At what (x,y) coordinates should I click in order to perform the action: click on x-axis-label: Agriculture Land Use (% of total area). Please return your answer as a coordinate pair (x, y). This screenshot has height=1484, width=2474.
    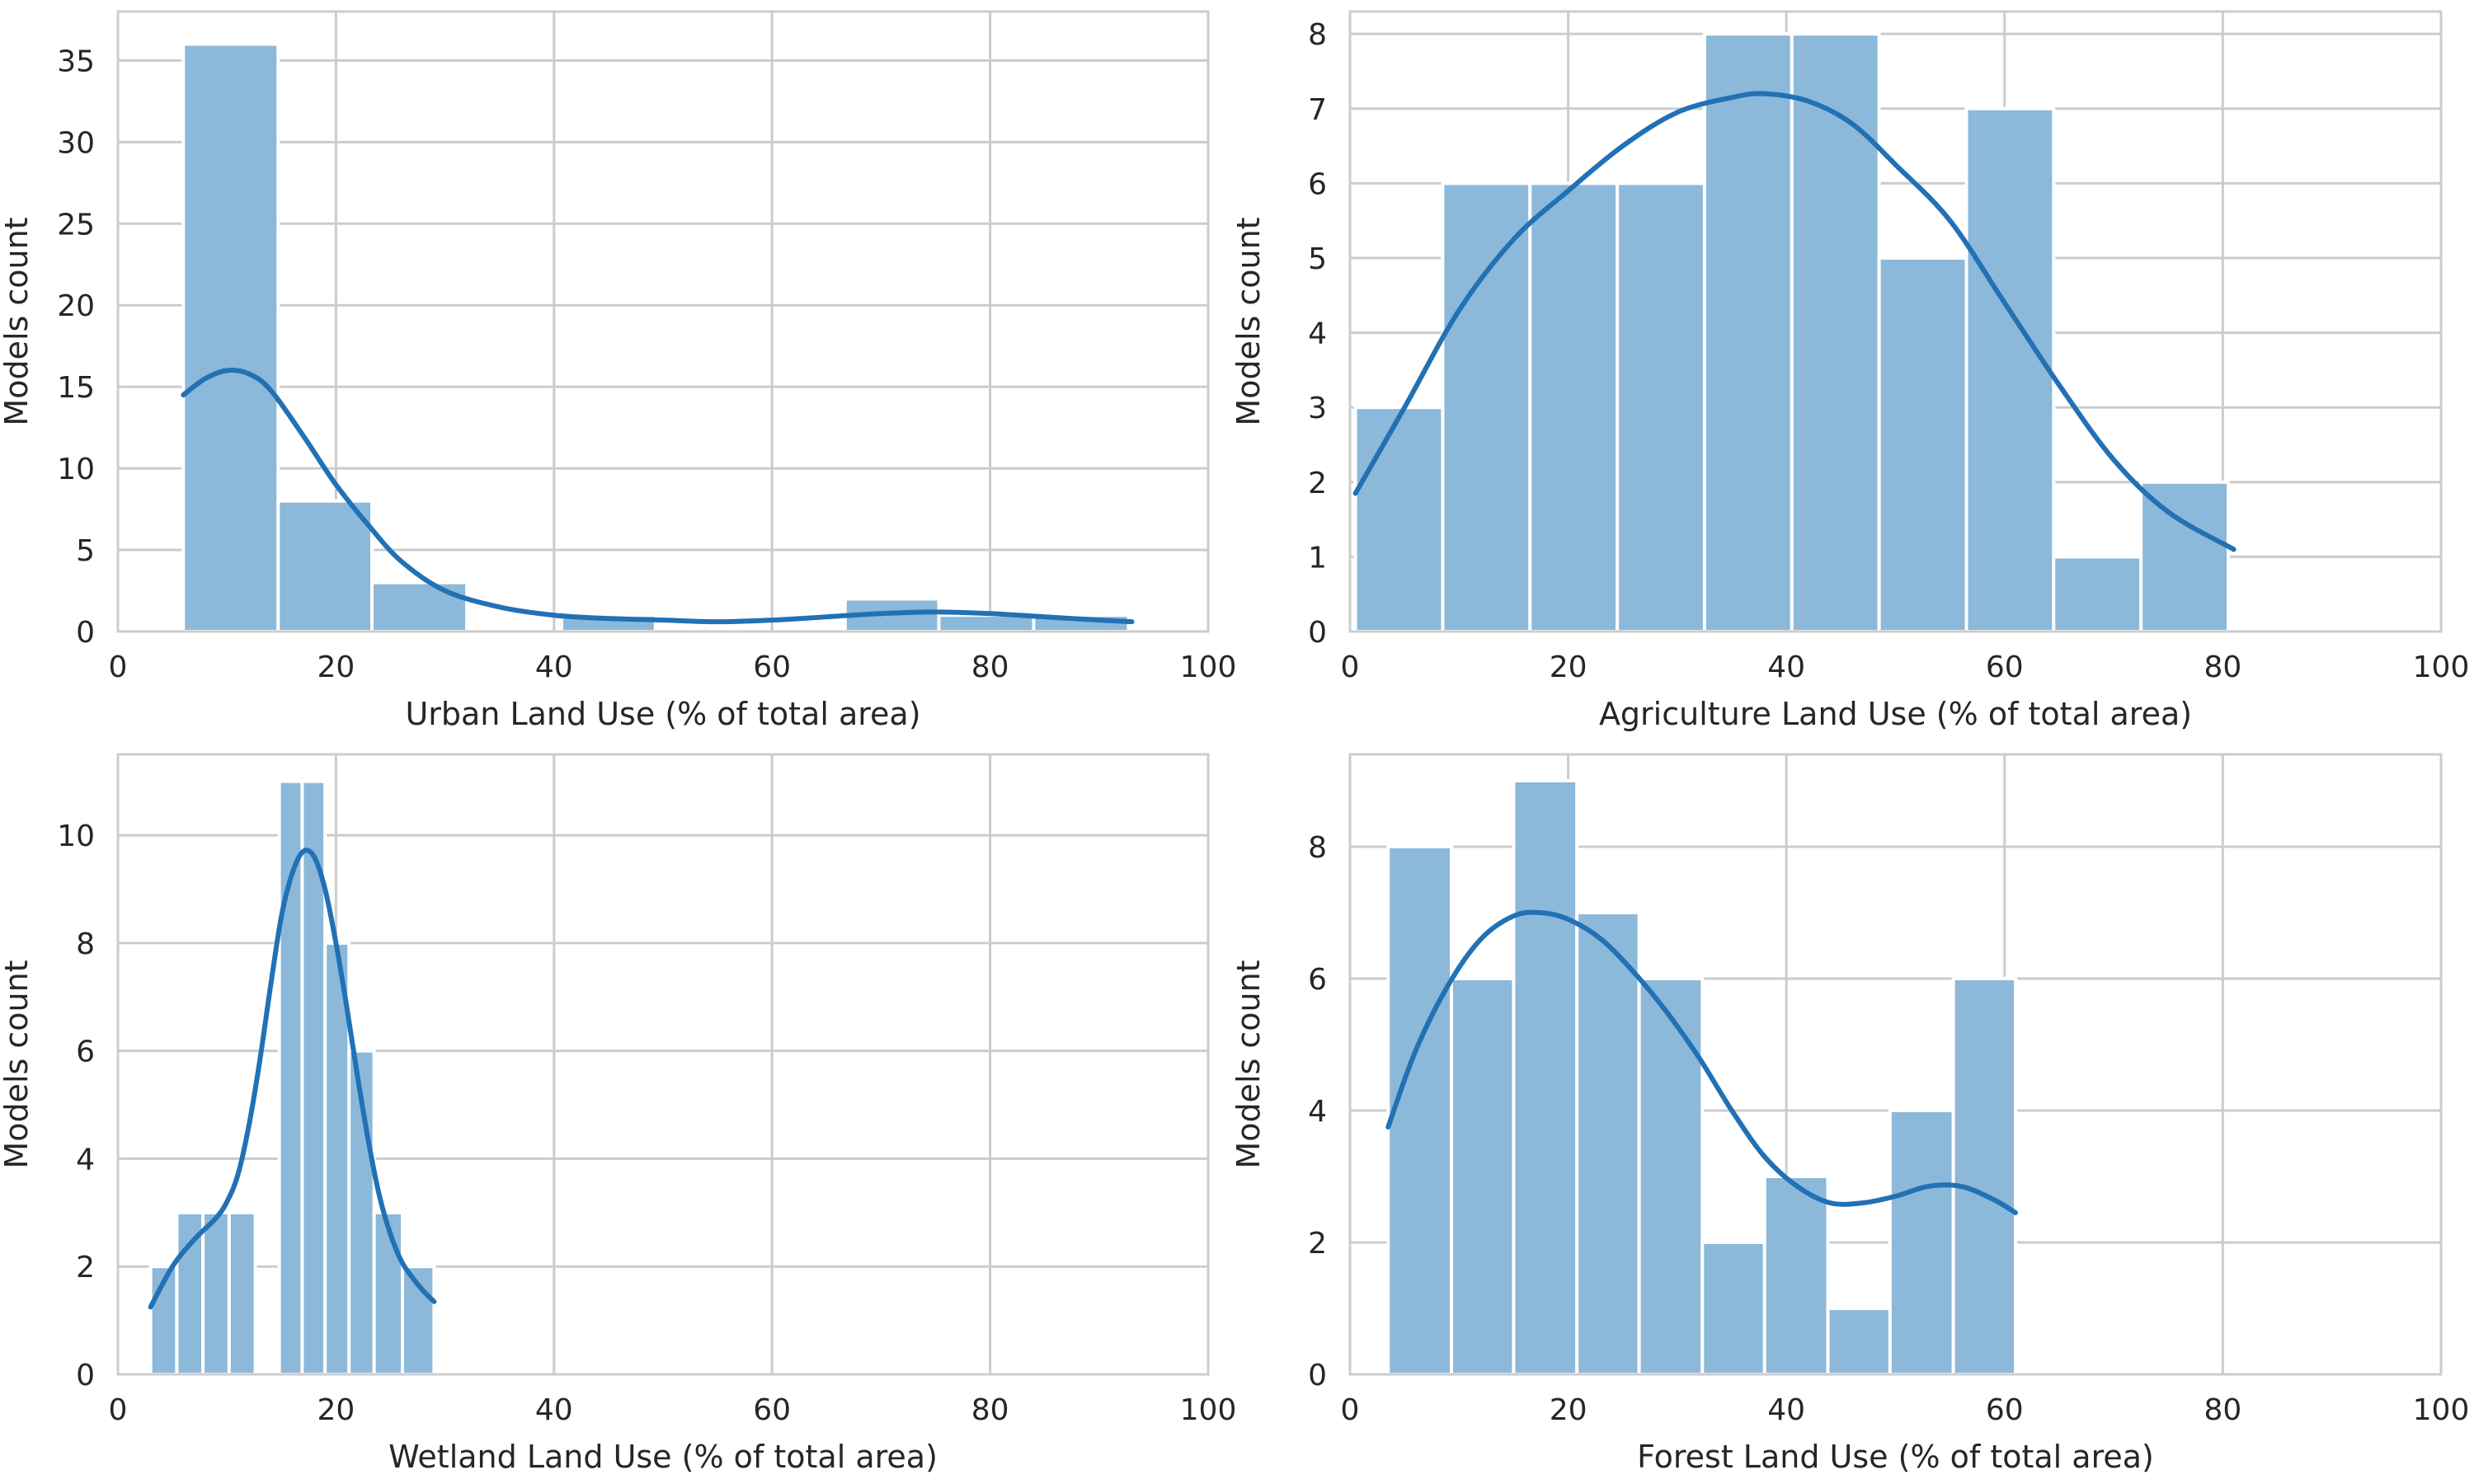
    Looking at the image, I should click on (1895, 714).